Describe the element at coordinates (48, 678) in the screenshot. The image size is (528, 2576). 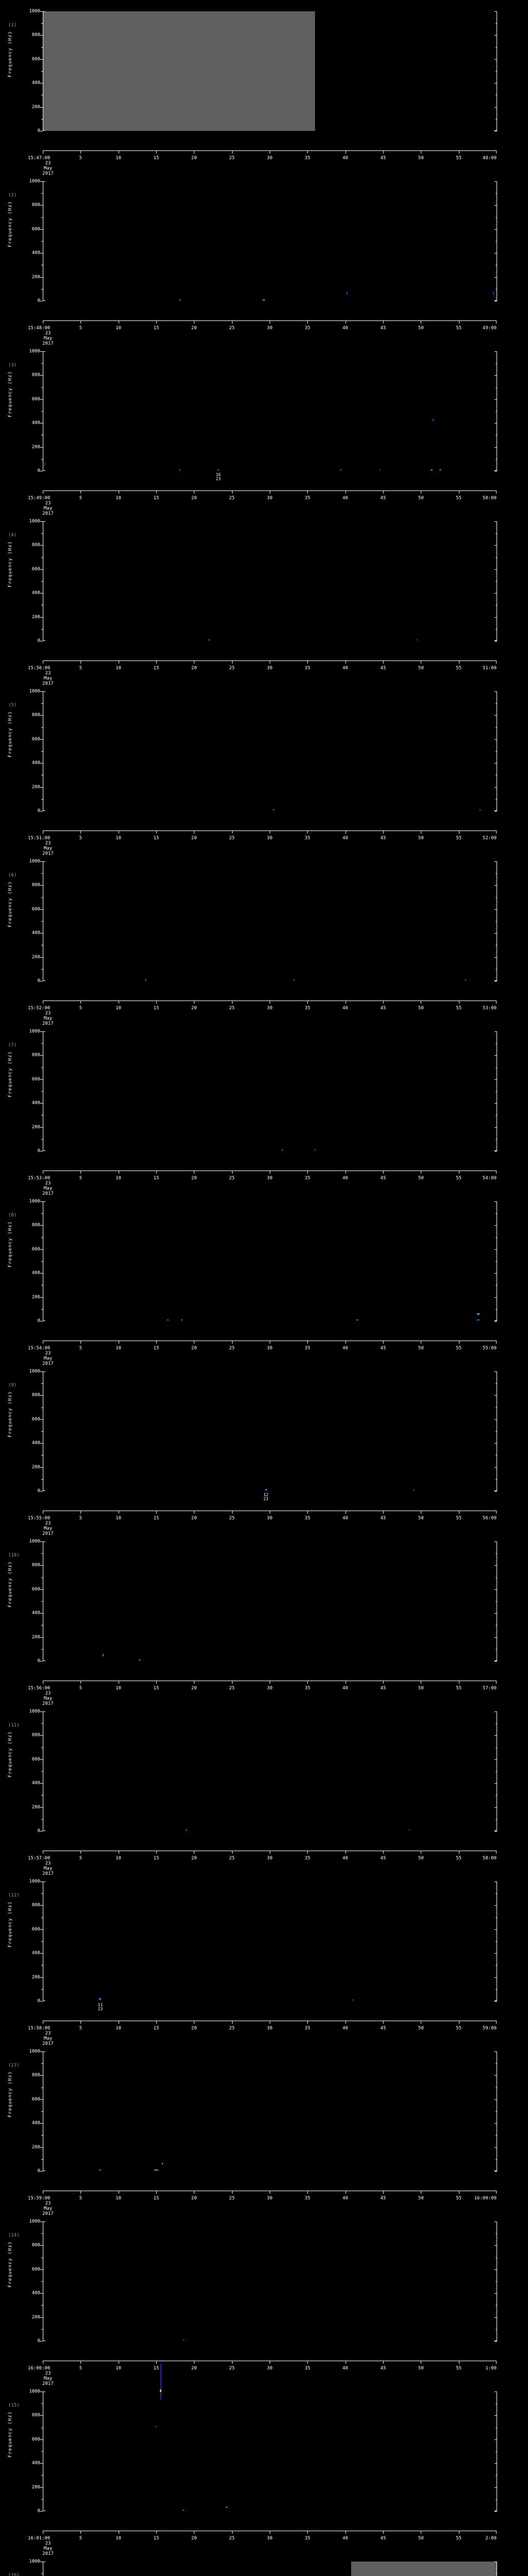
I see `date-line: May` at that location.